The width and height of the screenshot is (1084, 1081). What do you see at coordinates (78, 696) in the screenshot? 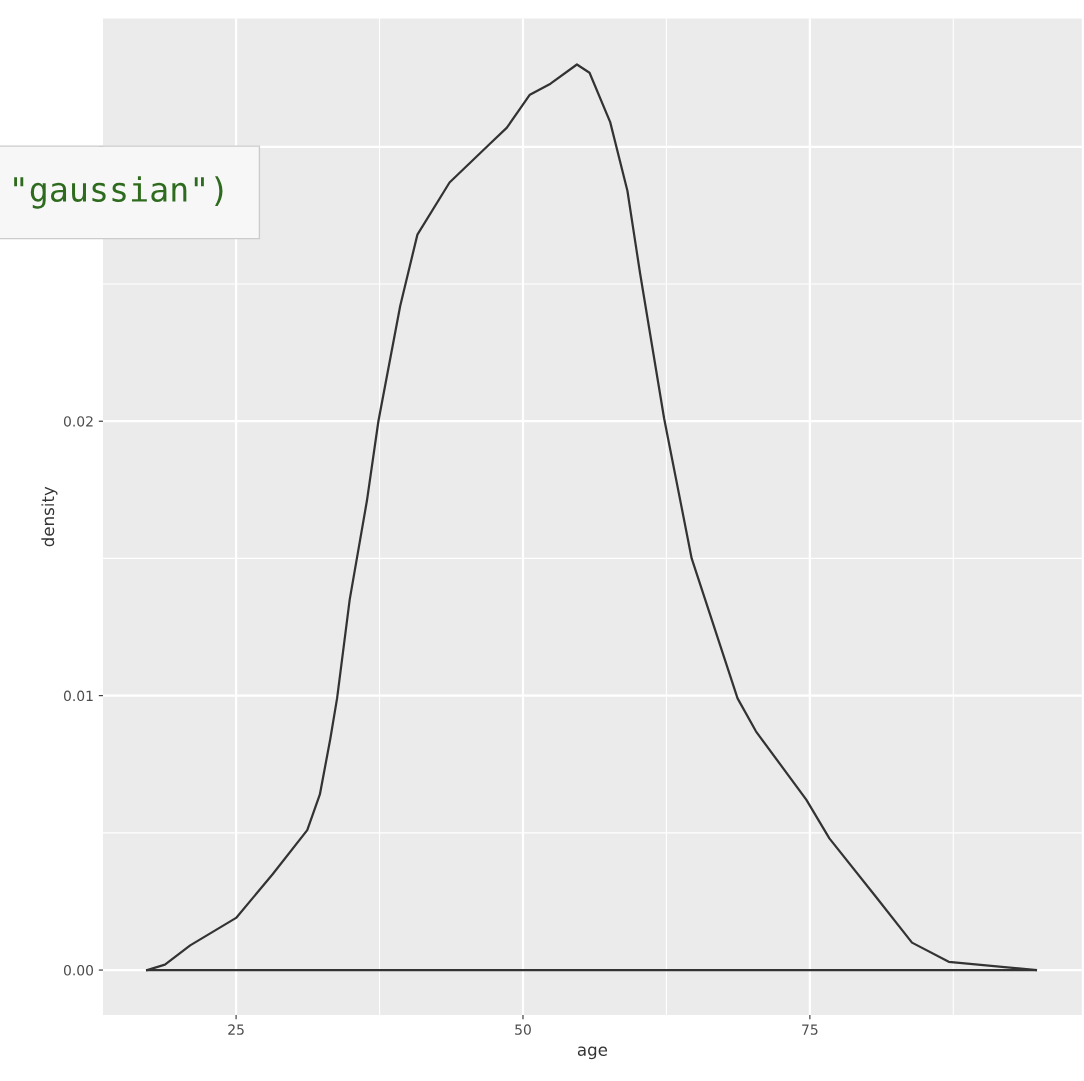
I see `y-tick-label: 0.01` at bounding box center [78, 696].